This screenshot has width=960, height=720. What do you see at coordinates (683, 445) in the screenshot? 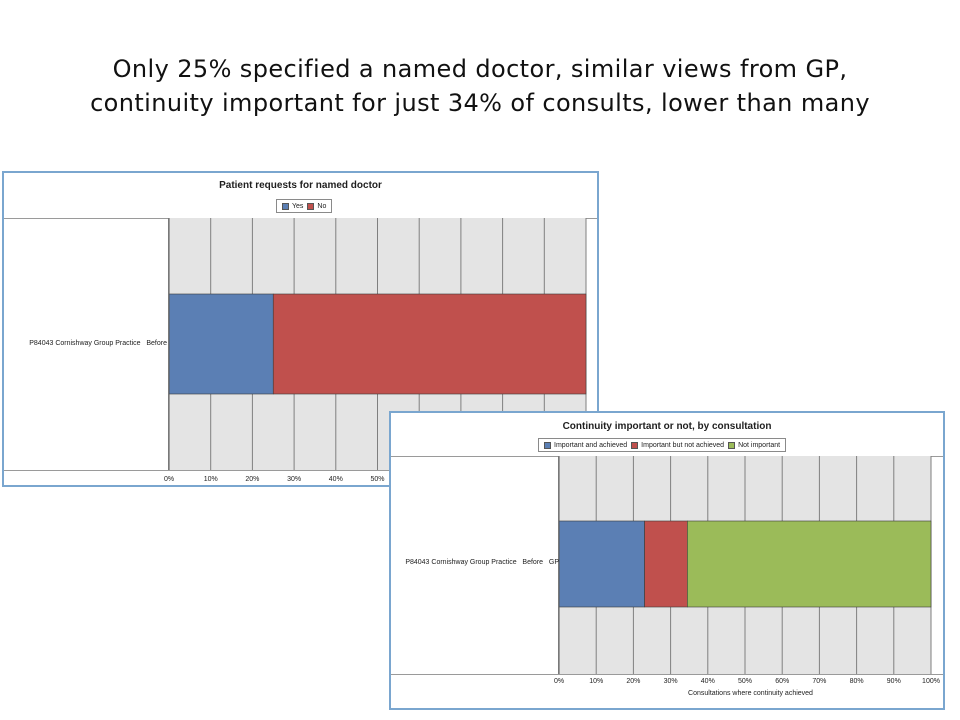
I see `legend-label: Important but not achieved` at bounding box center [683, 445].